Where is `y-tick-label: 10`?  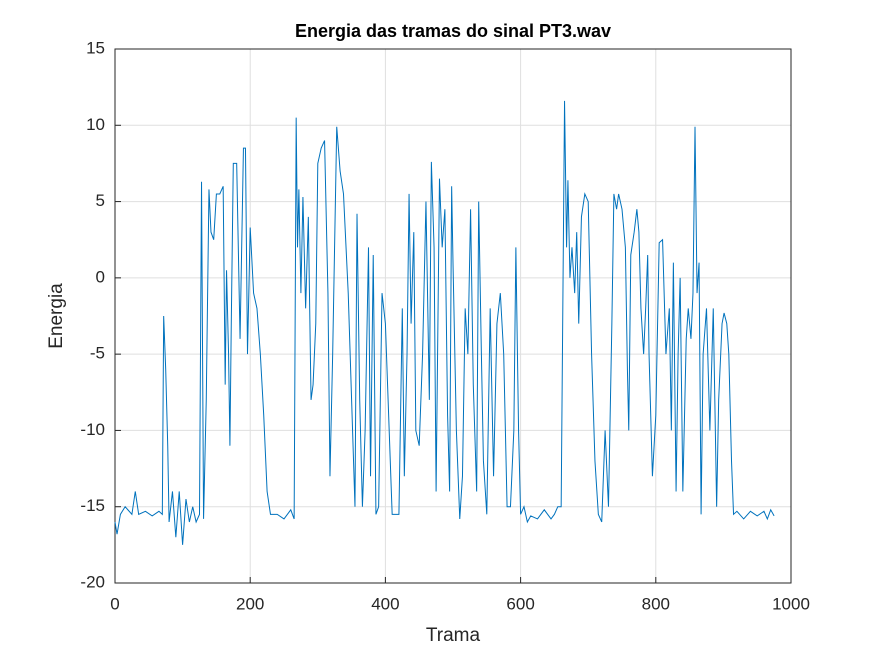 y-tick-label: 10 is located at coordinates (95, 124).